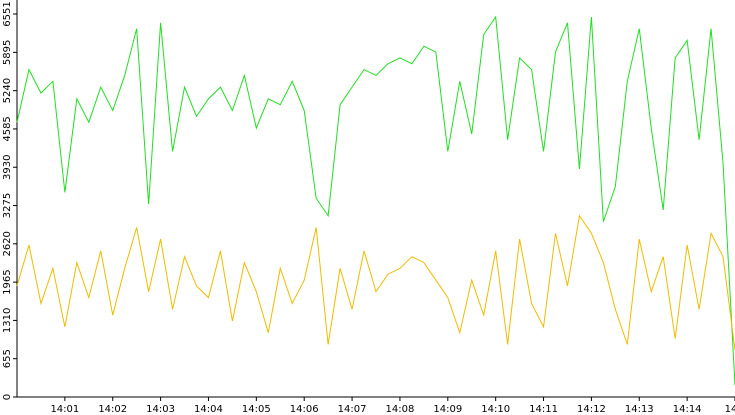 The height and width of the screenshot is (415, 735). Describe the element at coordinates (64, 409) in the screenshot. I see `x-tick-label: 14:01` at that location.